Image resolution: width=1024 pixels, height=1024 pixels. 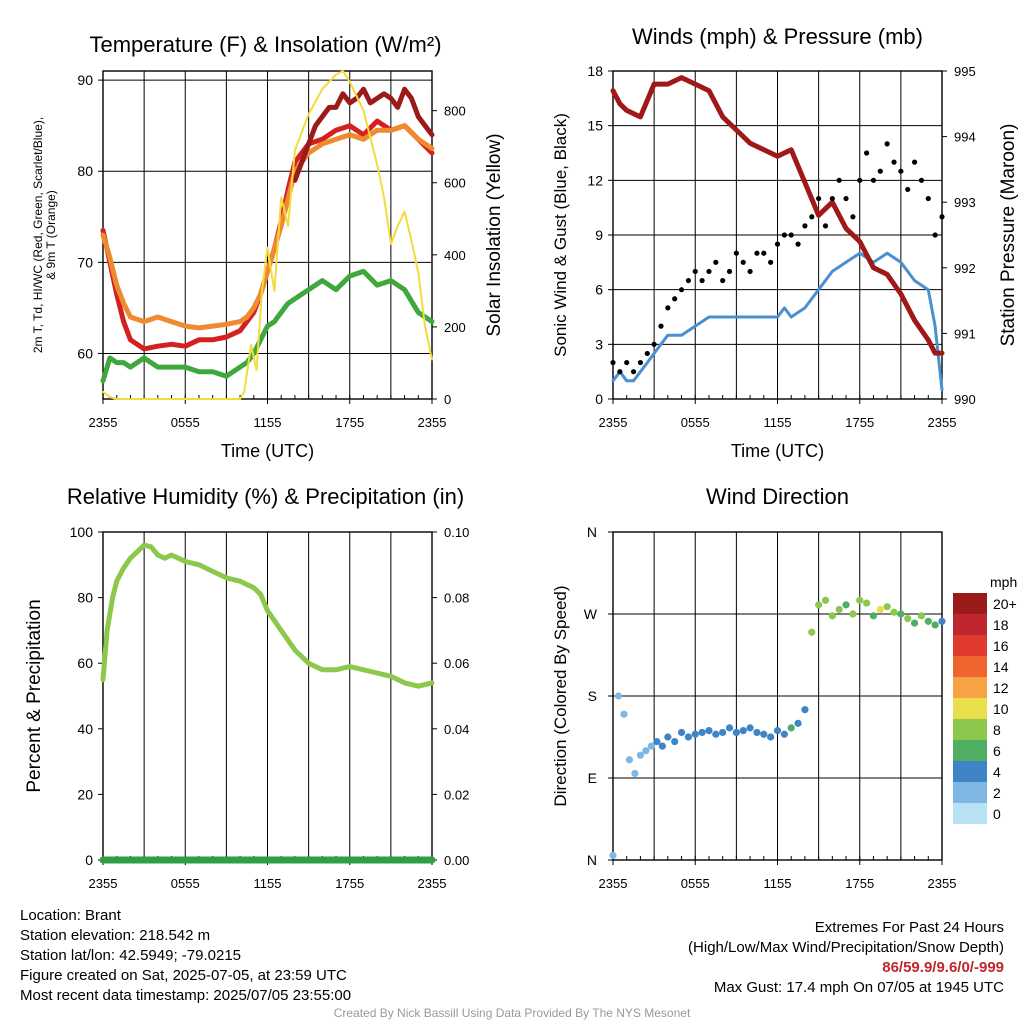 I want to click on y2-axis-label-insolation: Solar Insolation (Yellow), so click(x=494, y=234).